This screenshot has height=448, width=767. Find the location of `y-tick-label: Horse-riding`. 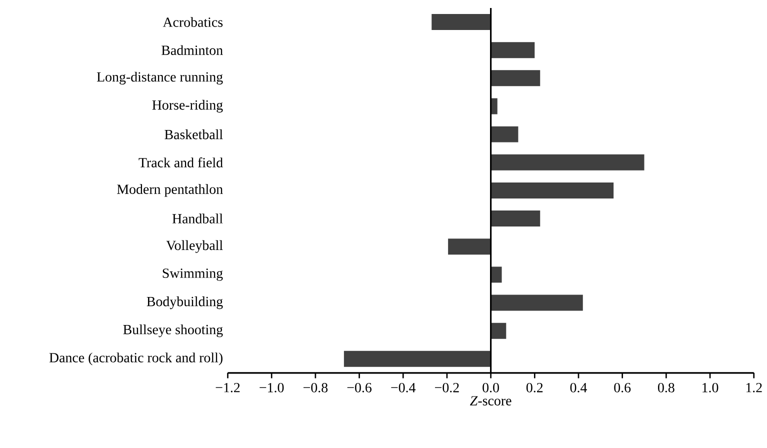

y-tick-label: Horse-riding is located at coordinates (187, 106).